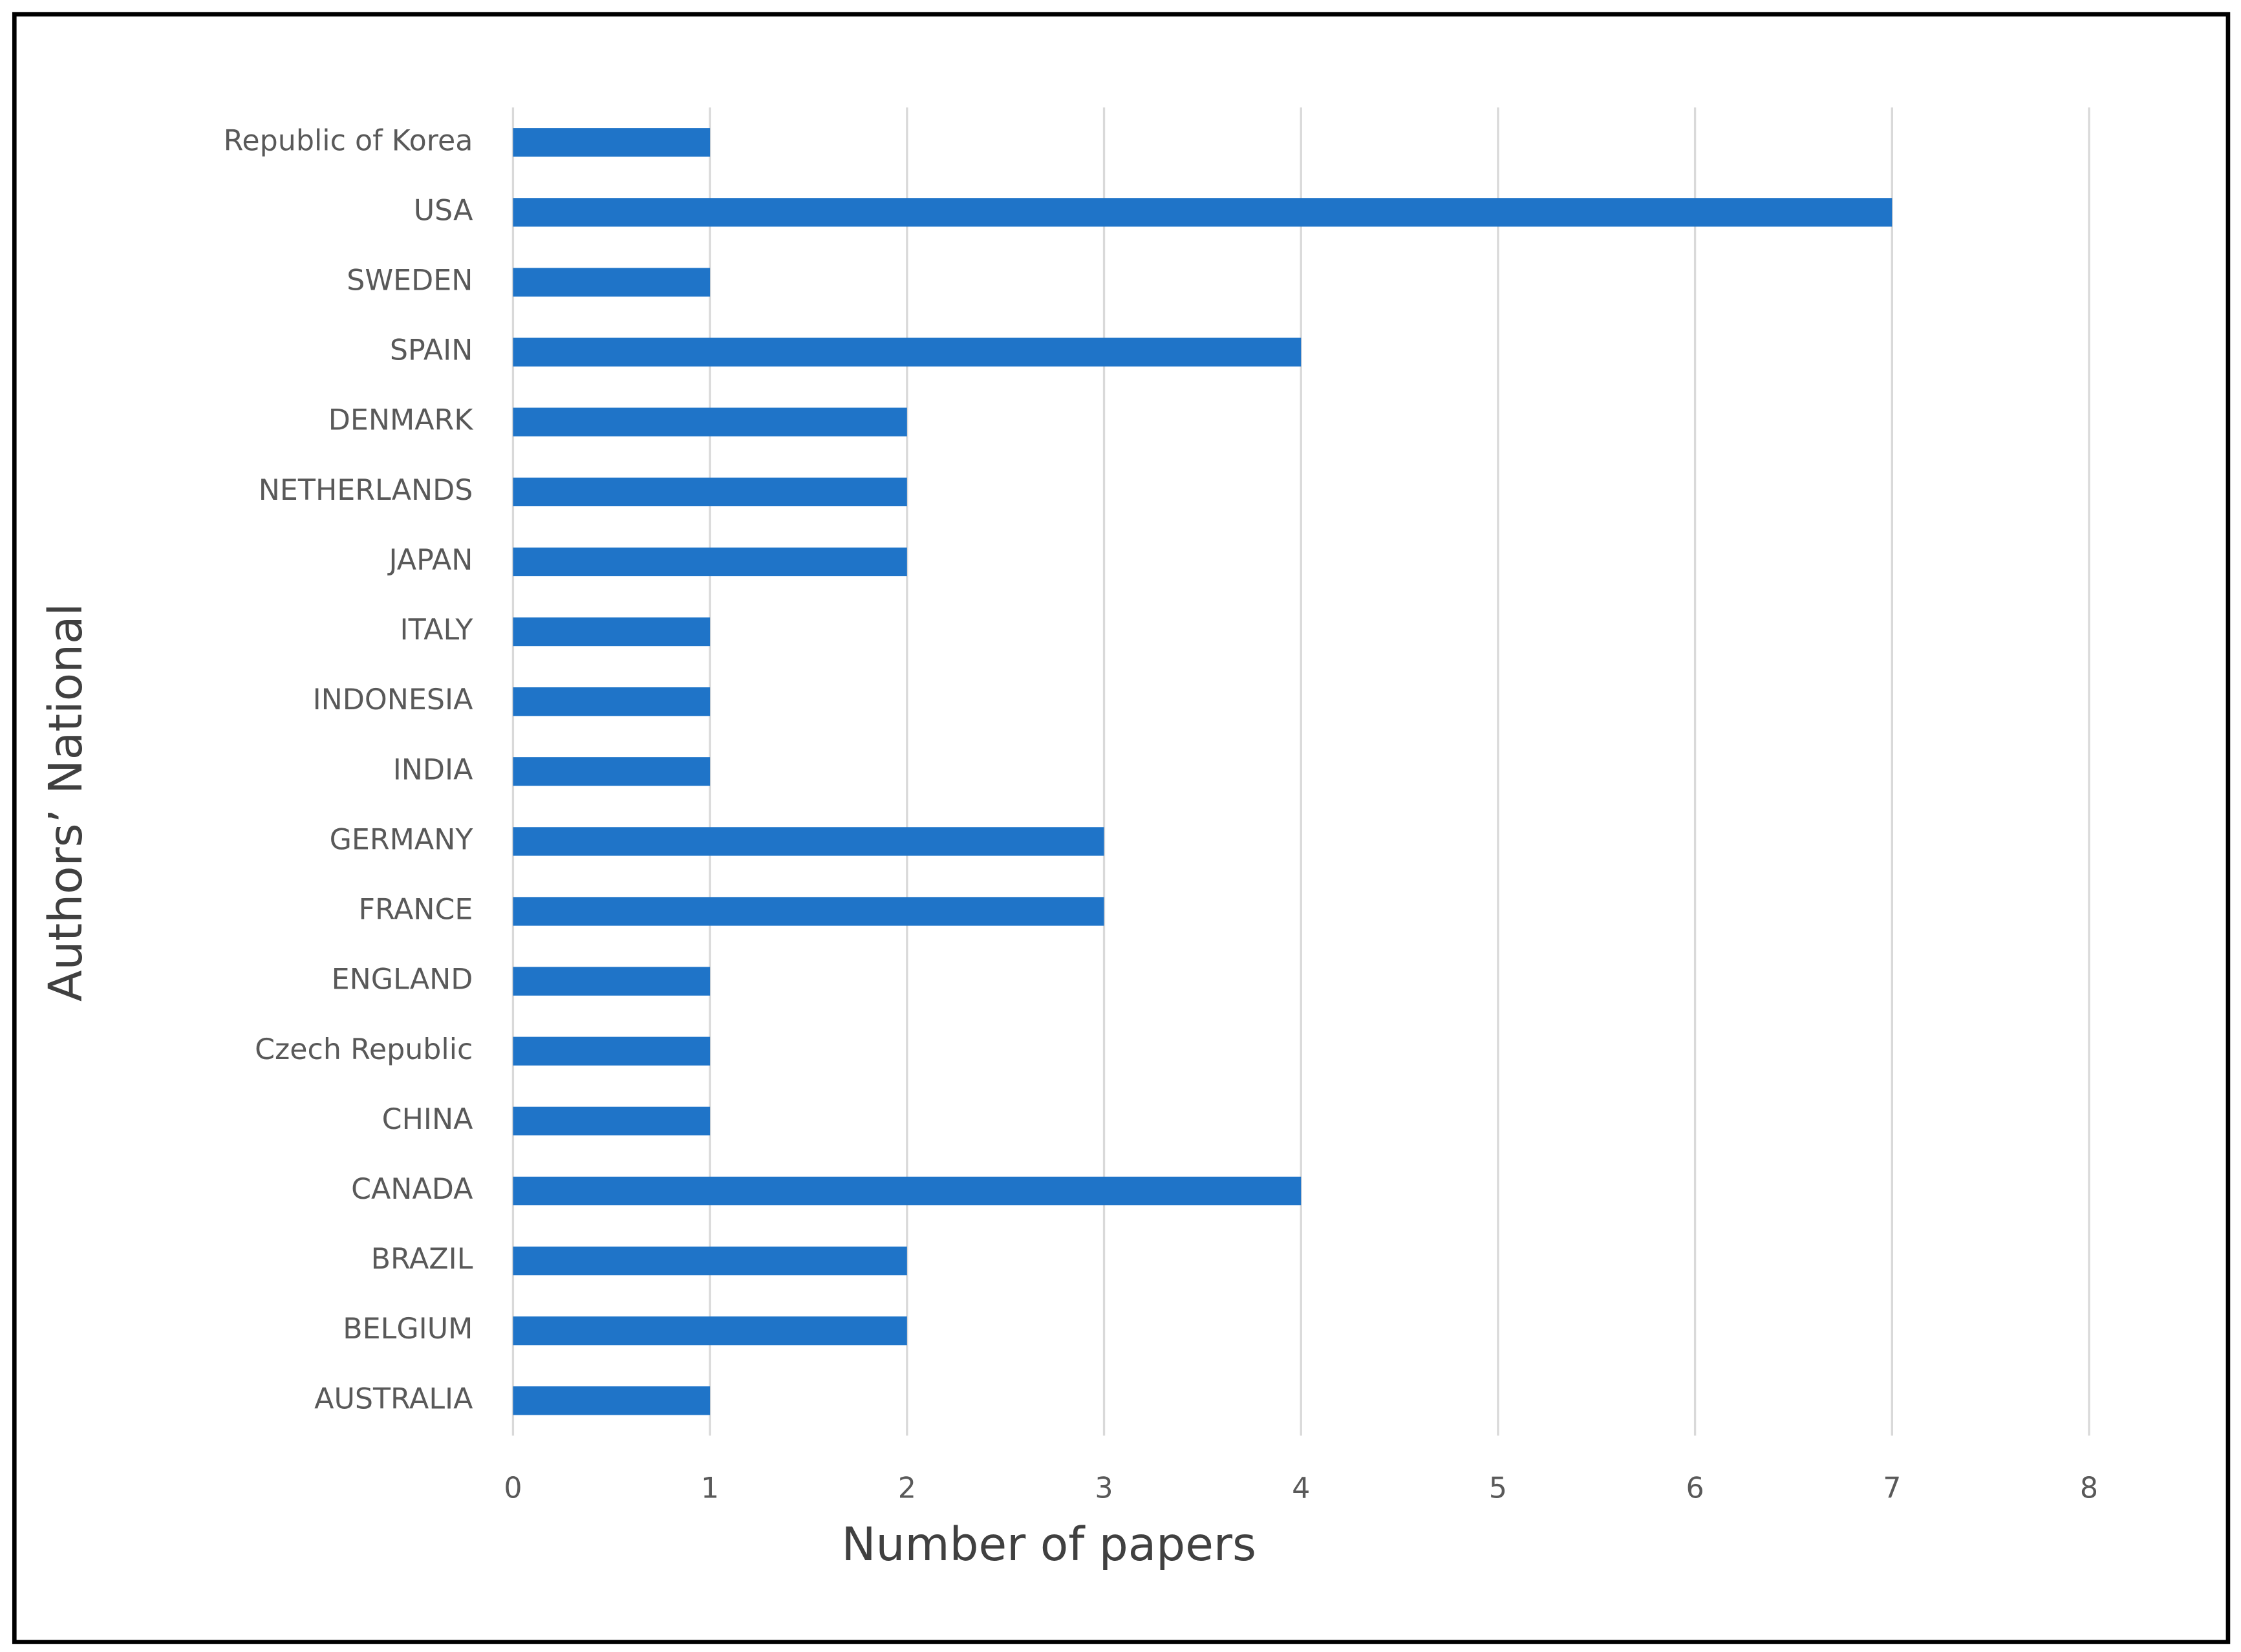 The height and width of the screenshot is (1652, 2241). Describe the element at coordinates (393, 1398) in the screenshot. I see `y-tick-label: AUSTRALIA` at that location.